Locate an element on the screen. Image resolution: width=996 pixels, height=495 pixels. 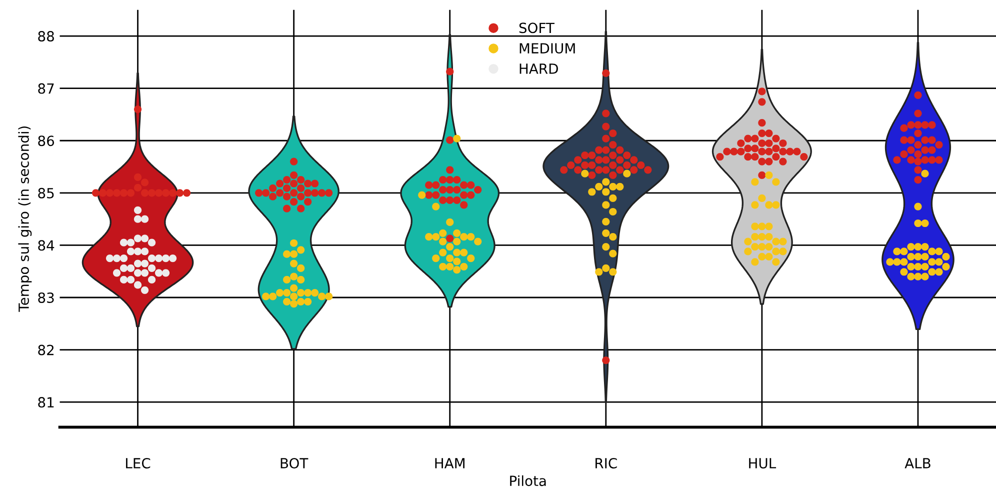
x-tick-label: BOT is located at coordinates (294, 463).